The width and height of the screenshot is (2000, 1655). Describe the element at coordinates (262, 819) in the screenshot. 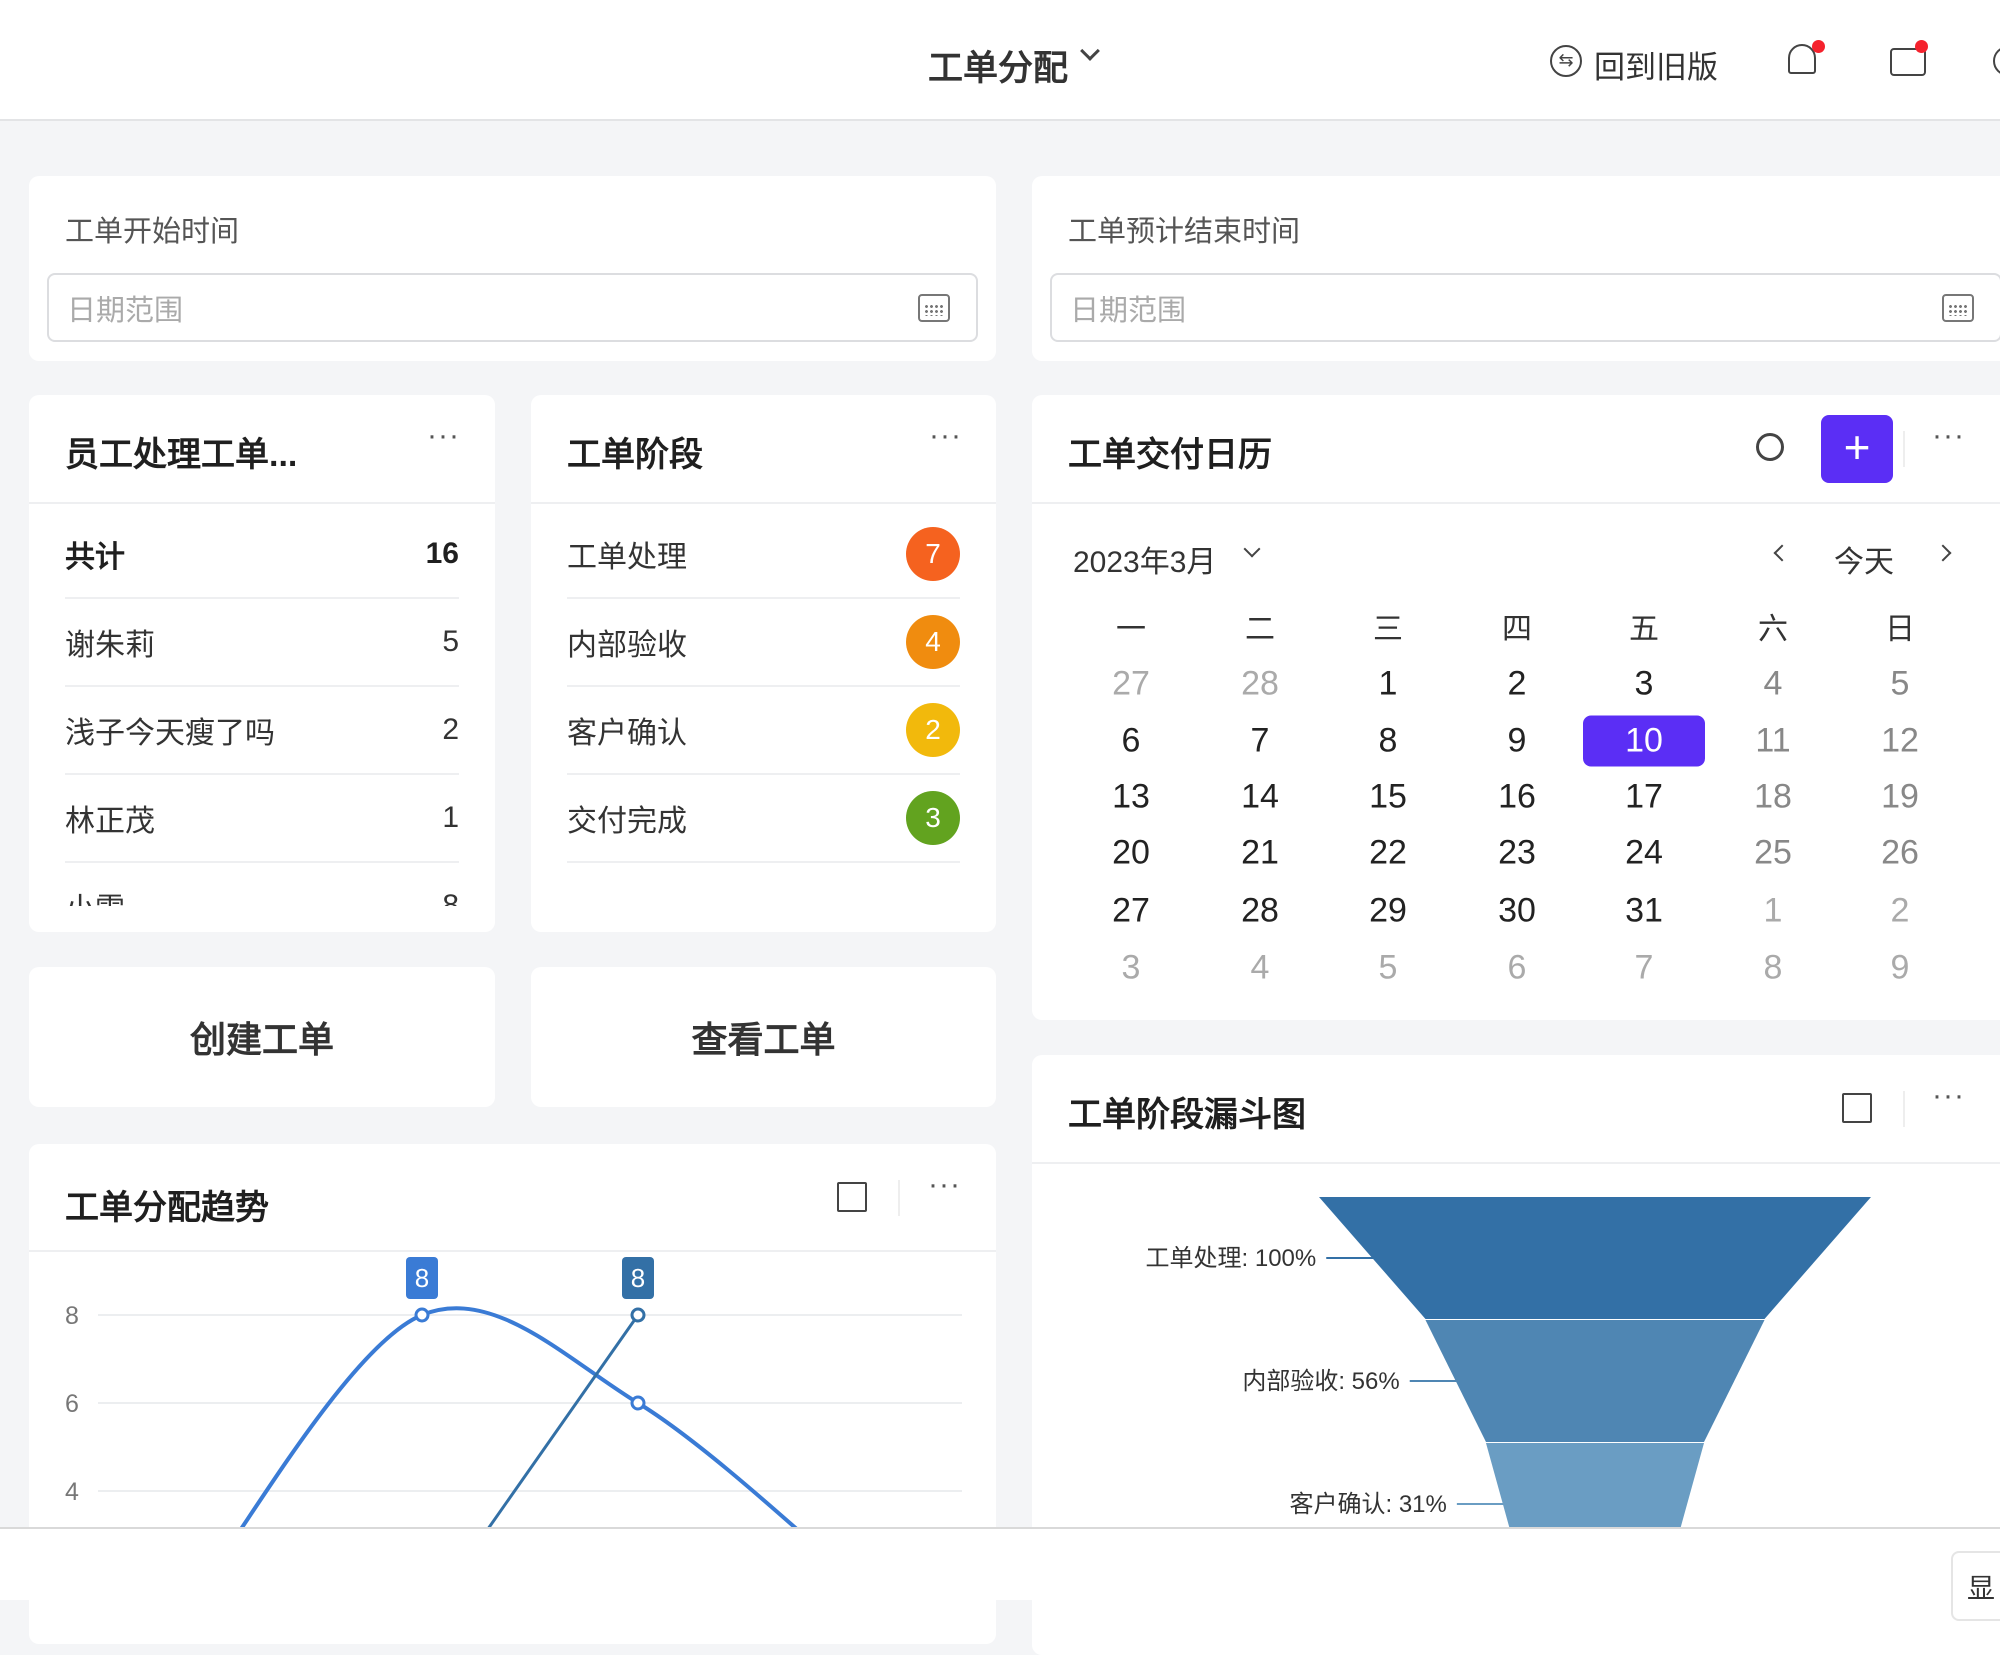

I see `list-item: 林正茂 1` at that location.